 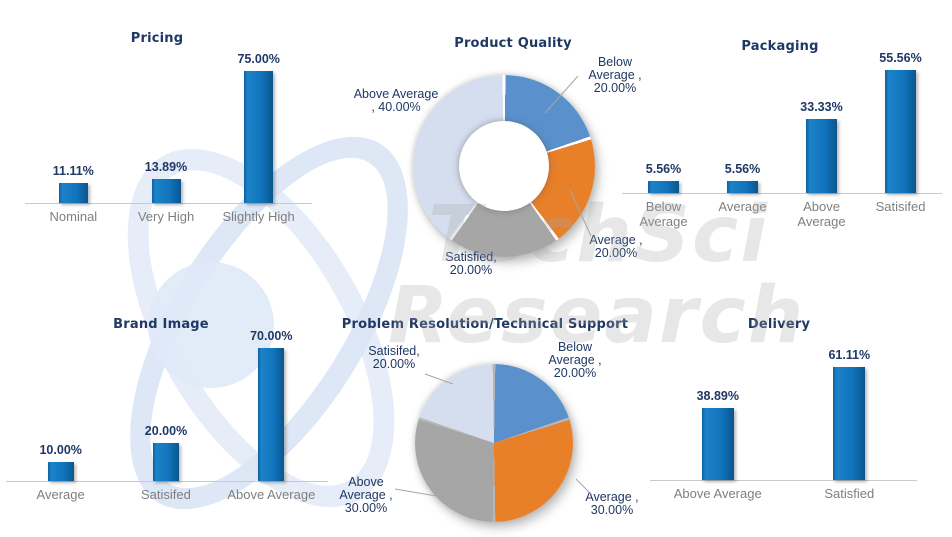 I want to click on logo-globe-icon, so click(x=211, y=325).